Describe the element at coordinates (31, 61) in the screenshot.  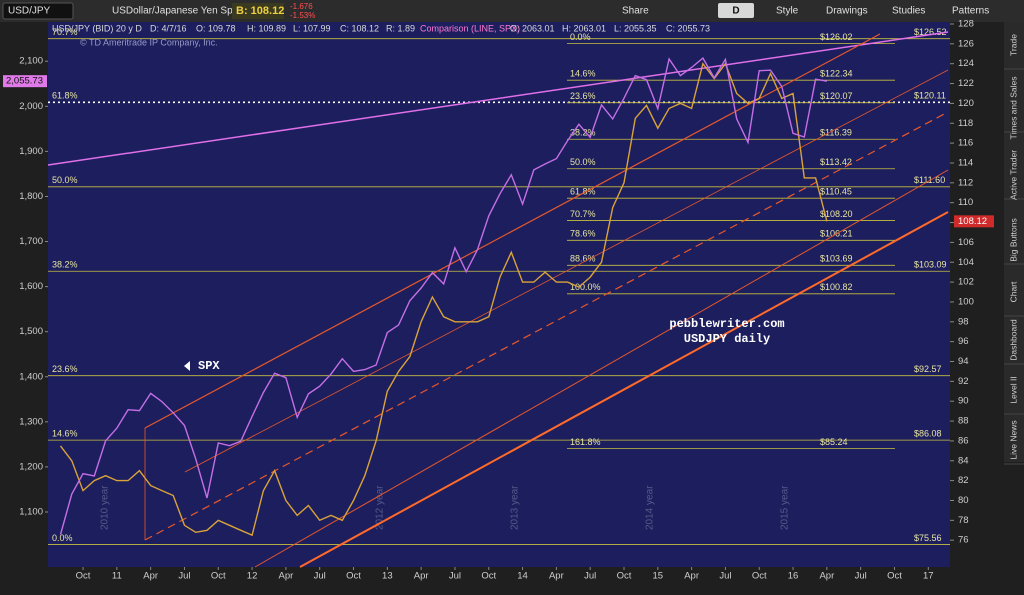
I see `y-tick-label: 2,100` at that location.